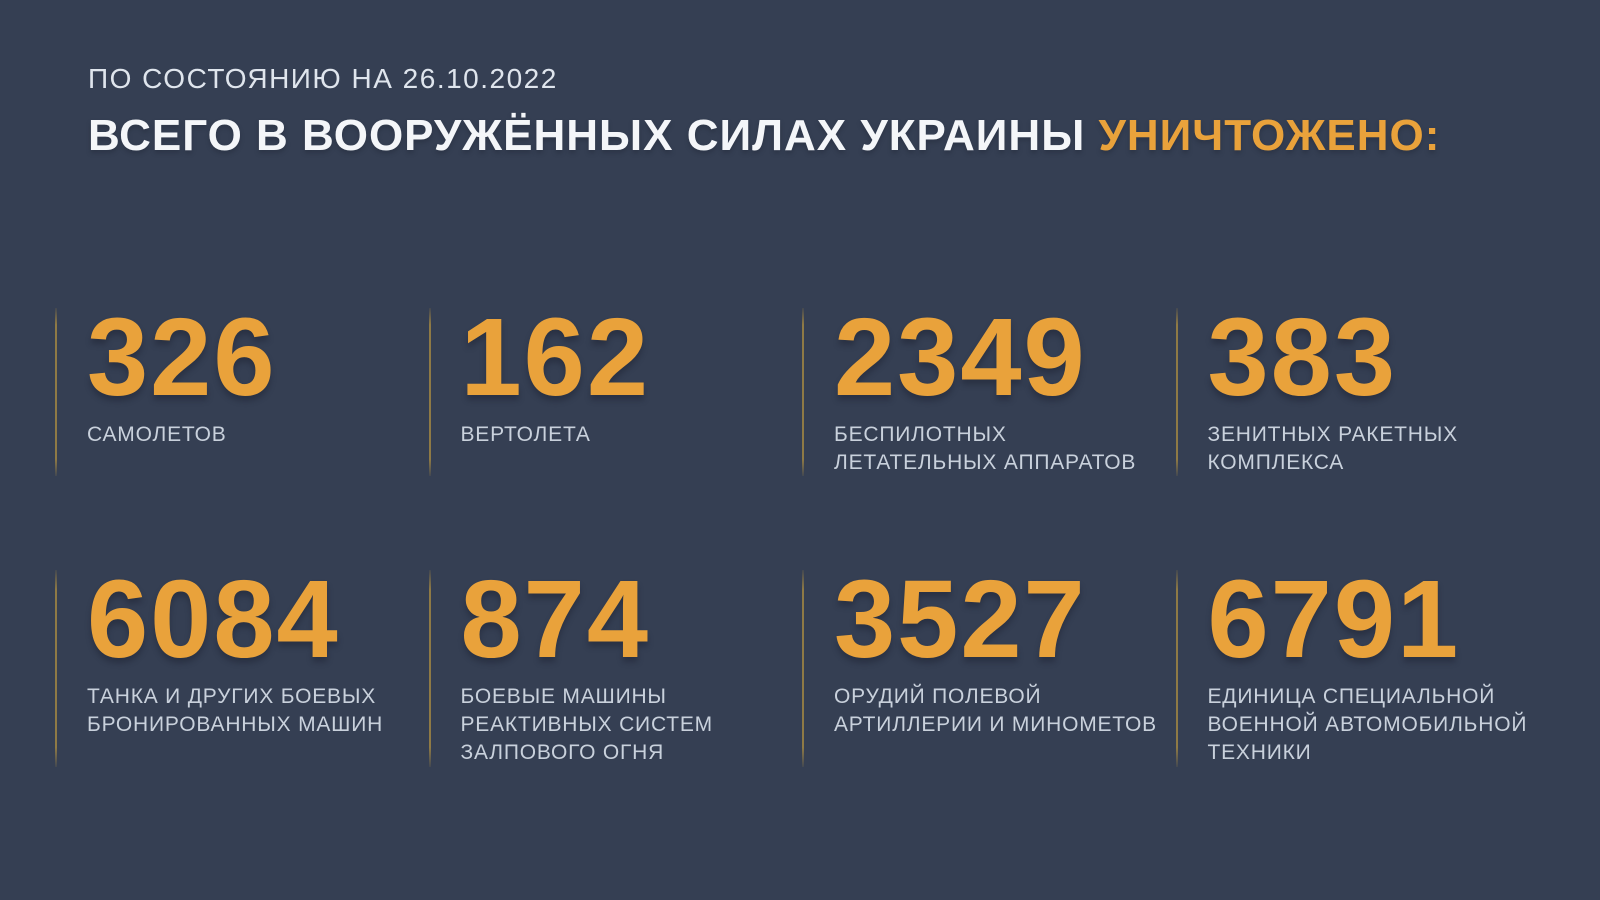  I want to click on stat-label: ВЕРТОЛЕТА, so click(525, 434).